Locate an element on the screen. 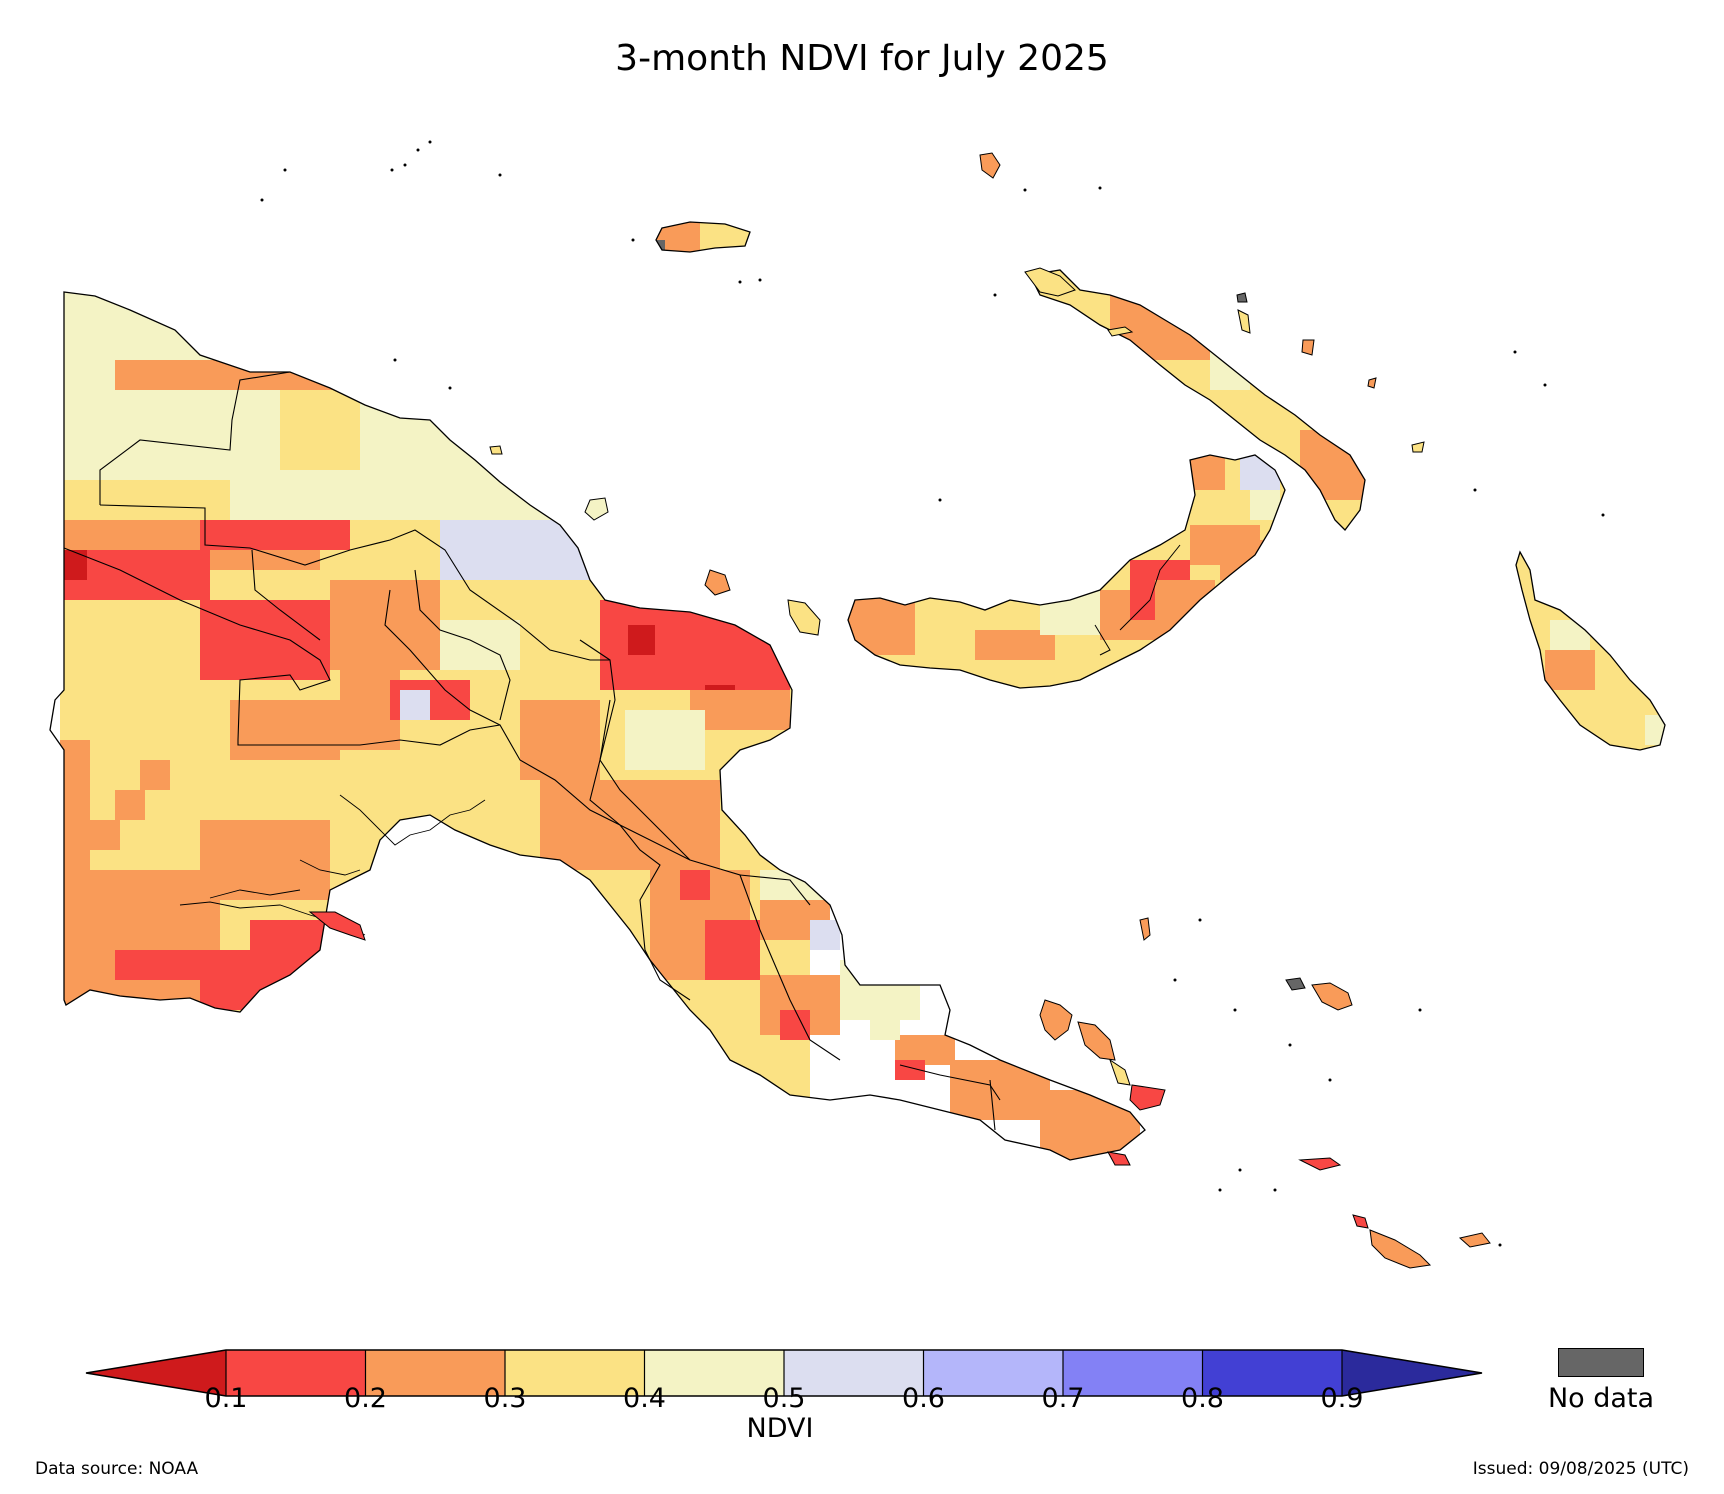 Image resolution: width=1724 pixels, height=1494 pixels. manus-coastline is located at coordinates (703, 237).